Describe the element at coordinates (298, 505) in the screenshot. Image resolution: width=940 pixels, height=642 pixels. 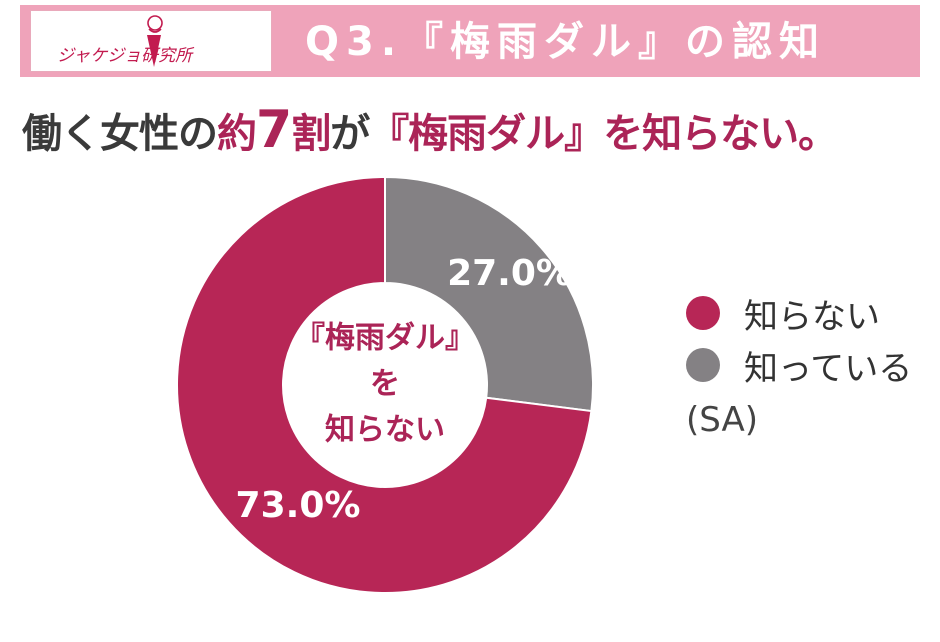
I see `donut-label-unaware: 73.0%` at that location.